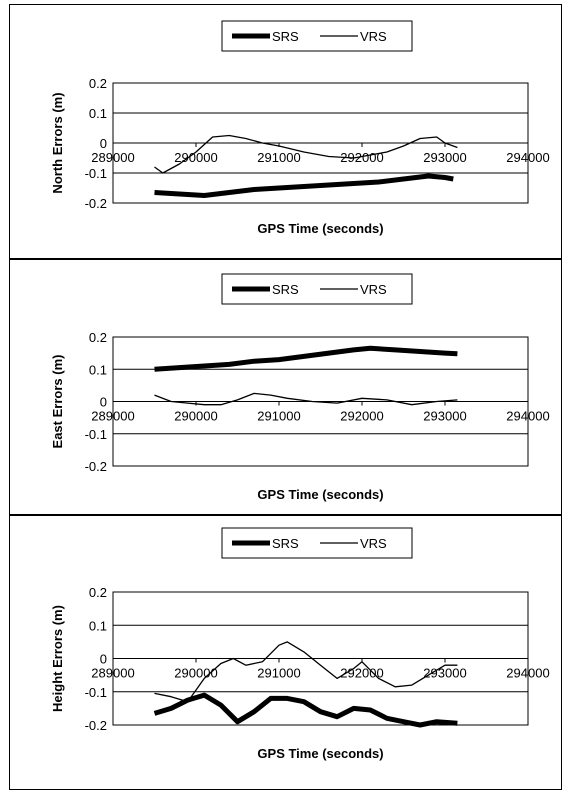 The image size is (568, 794). I want to click on y-axis-title: North Errors (m), so click(57, 142).